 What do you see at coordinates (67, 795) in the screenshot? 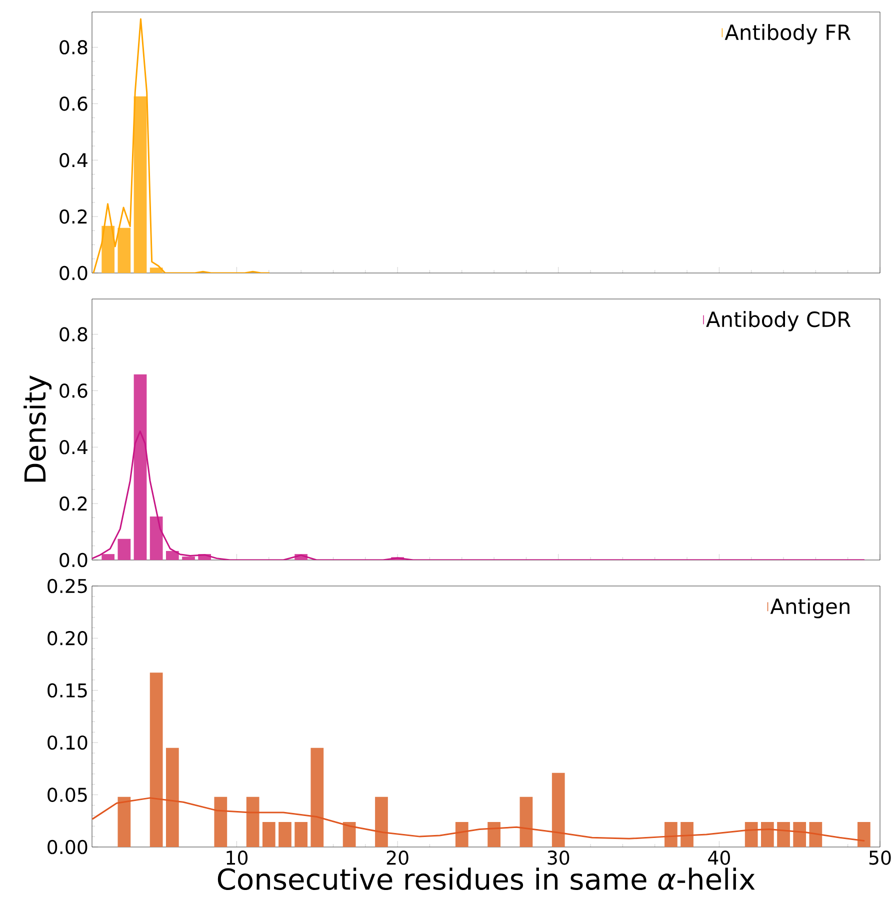
I see `y-tick-label: 0.05` at bounding box center [67, 795].